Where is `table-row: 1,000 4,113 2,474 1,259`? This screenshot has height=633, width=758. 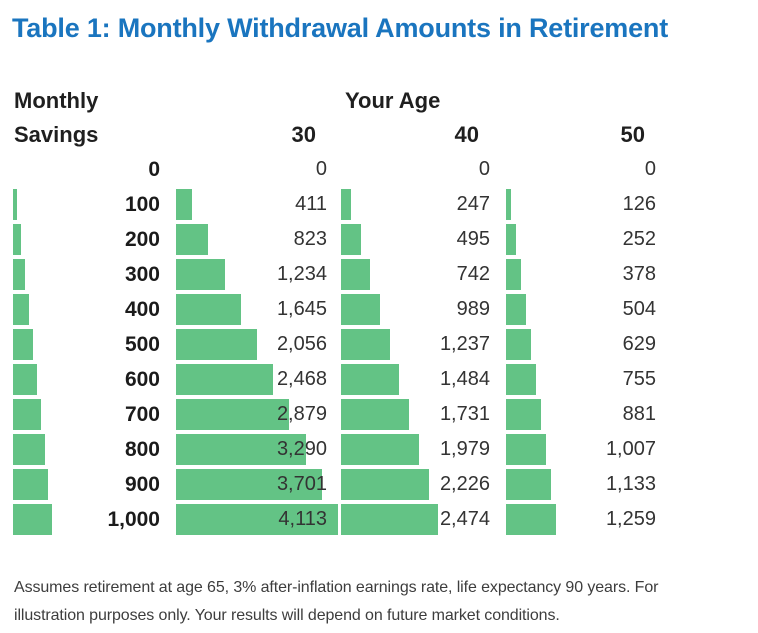
table-row: 1,000 4,113 2,474 1,259 is located at coordinates (379, 519).